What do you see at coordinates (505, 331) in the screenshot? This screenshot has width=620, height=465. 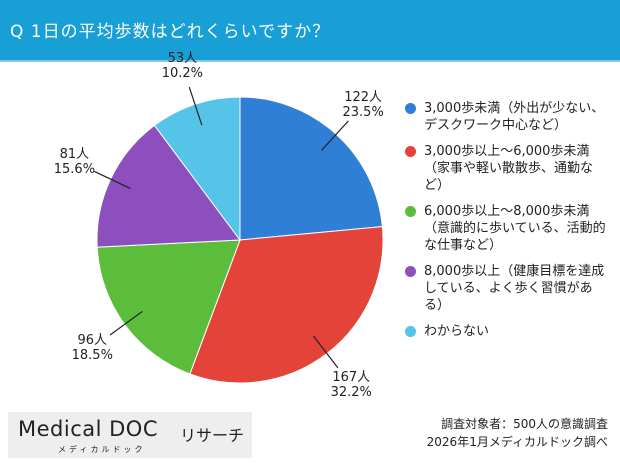 I see `legend-item: わからない` at bounding box center [505, 331].